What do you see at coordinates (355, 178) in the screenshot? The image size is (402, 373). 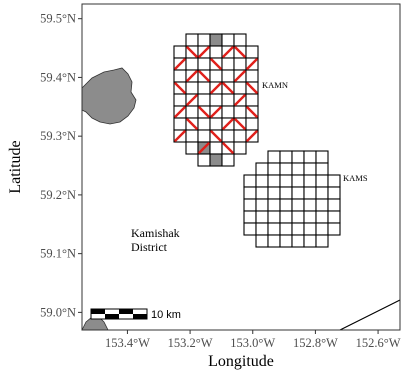 I see `kams-label: KAMS` at bounding box center [355, 178].